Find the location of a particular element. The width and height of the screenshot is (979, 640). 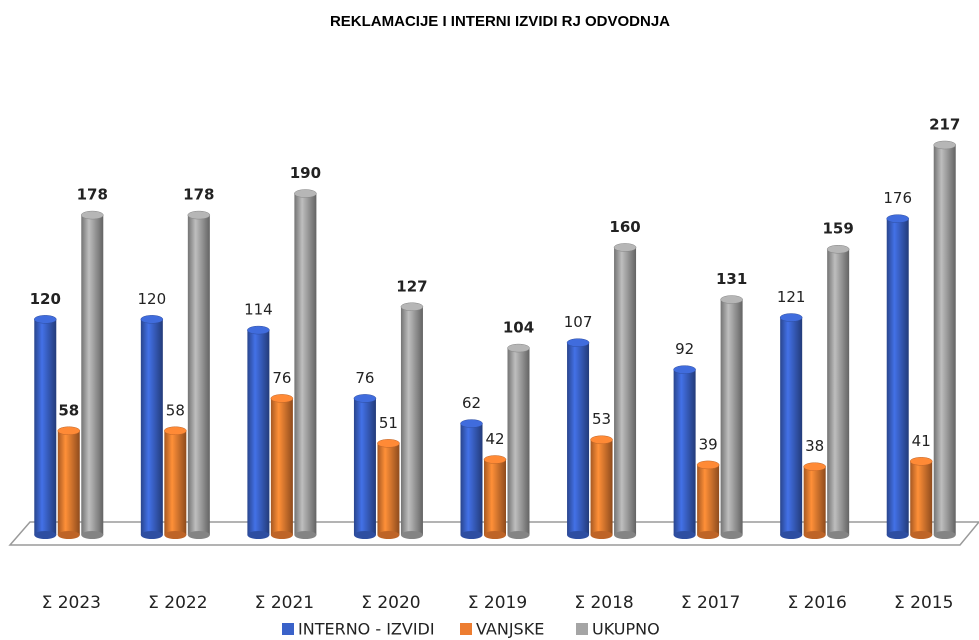

x-tick-label: Σ 2019 is located at coordinates (497, 603).